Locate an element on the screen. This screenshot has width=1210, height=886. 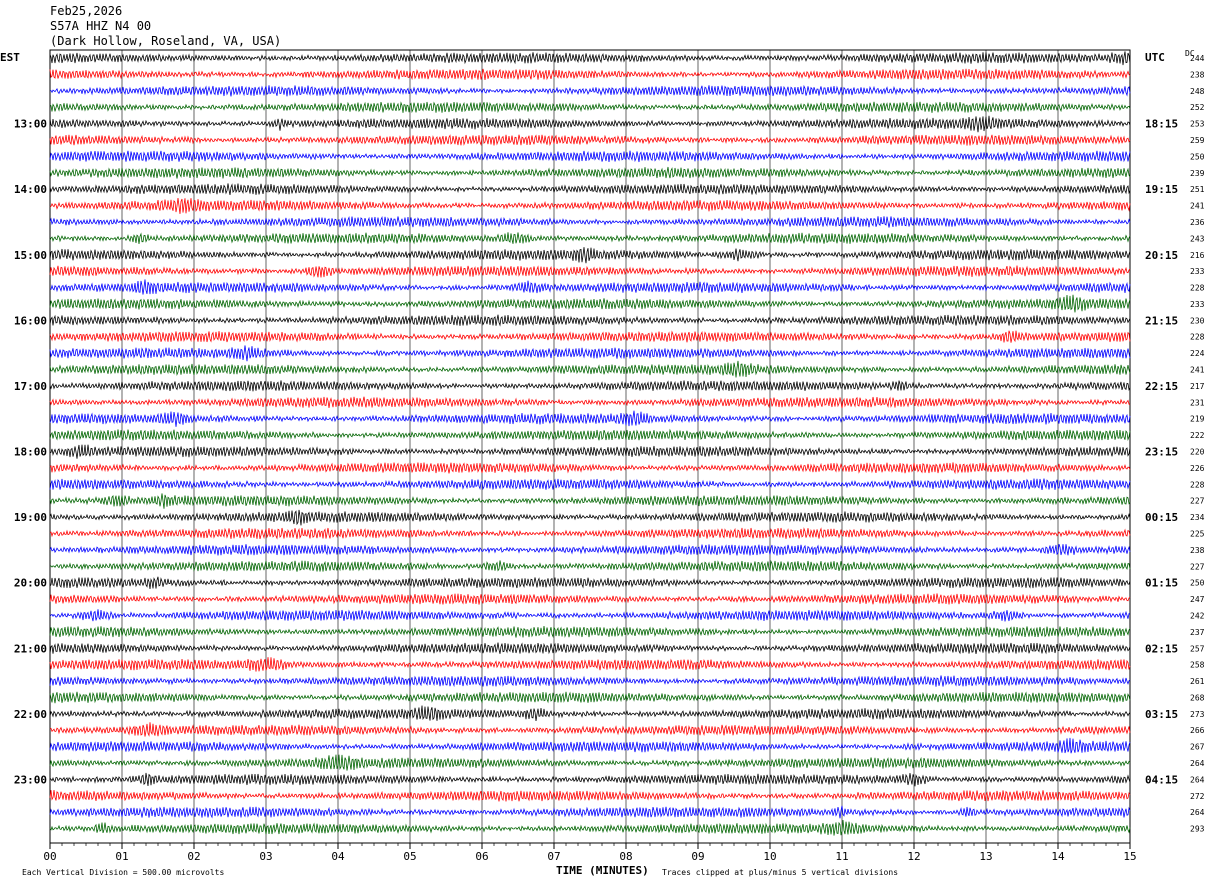
x-tick-label: 00 is located at coordinates (49, 856).